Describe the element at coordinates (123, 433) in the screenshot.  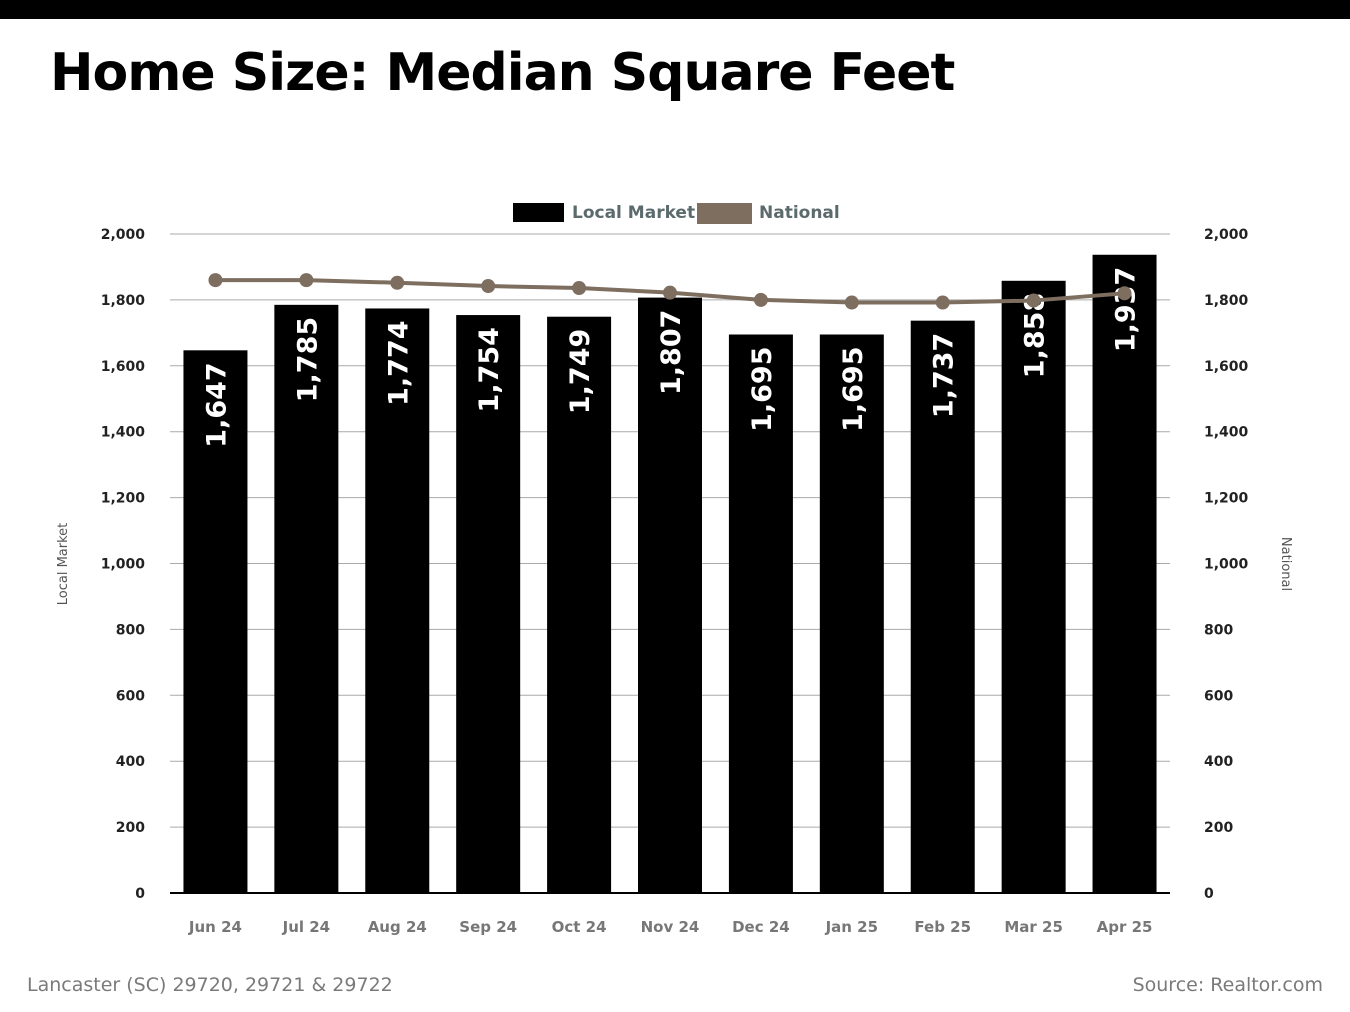
I see `y-tick-label-left: 1,400` at that location.